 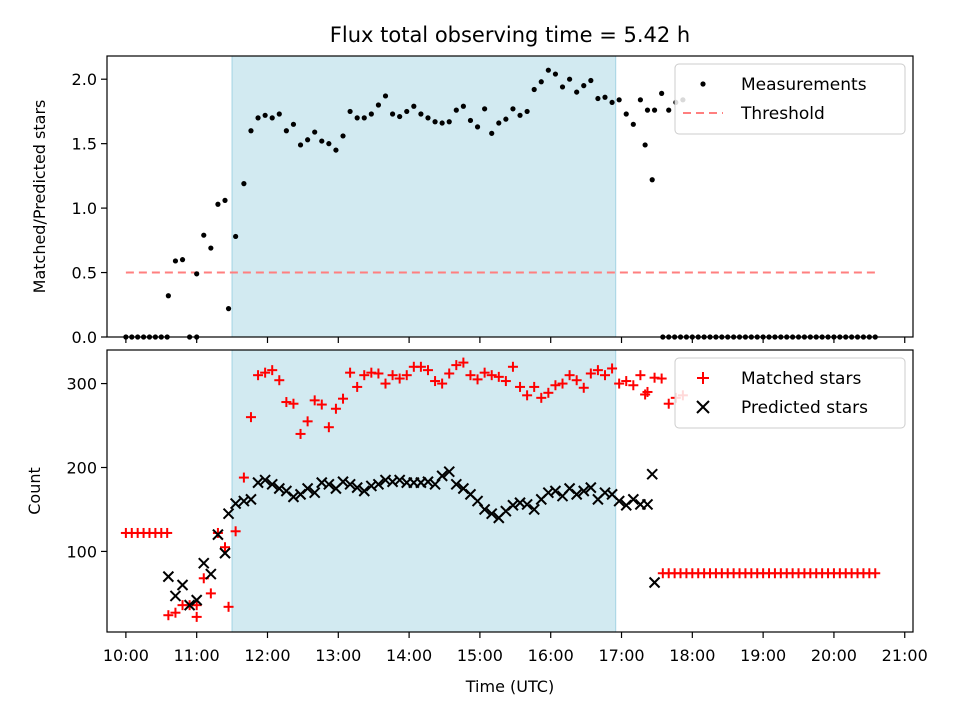 What do you see at coordinates (39, 197) in the screenshot?
I see `y-axis-label: Matched/Predicted stars` at bounding box center [39, 197].